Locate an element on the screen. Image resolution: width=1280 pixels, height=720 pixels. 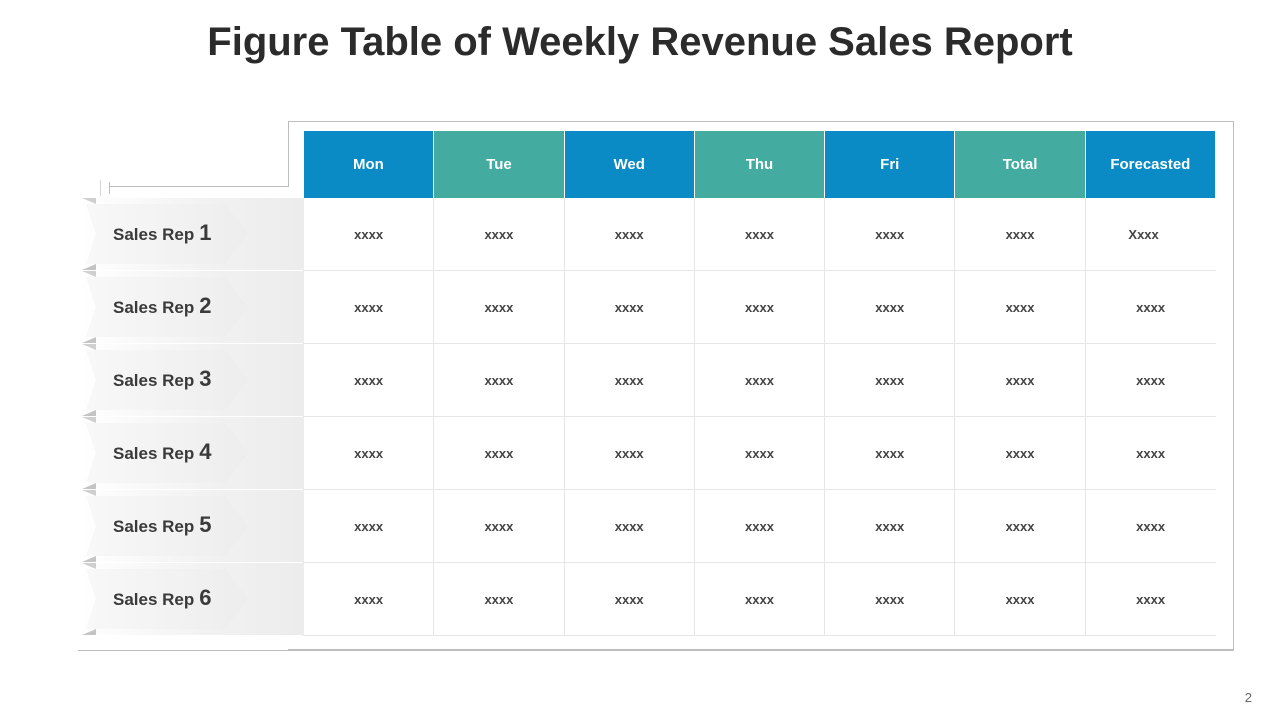
frame-left-line is located at coordinates (288, 154).